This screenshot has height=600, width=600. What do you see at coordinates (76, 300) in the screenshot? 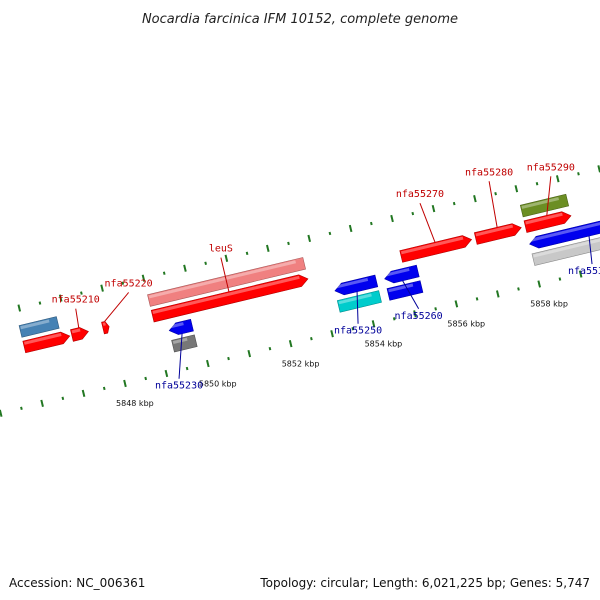
I see `gene-label-nfa55210: nfa55210` at bounding box center [76, 300].